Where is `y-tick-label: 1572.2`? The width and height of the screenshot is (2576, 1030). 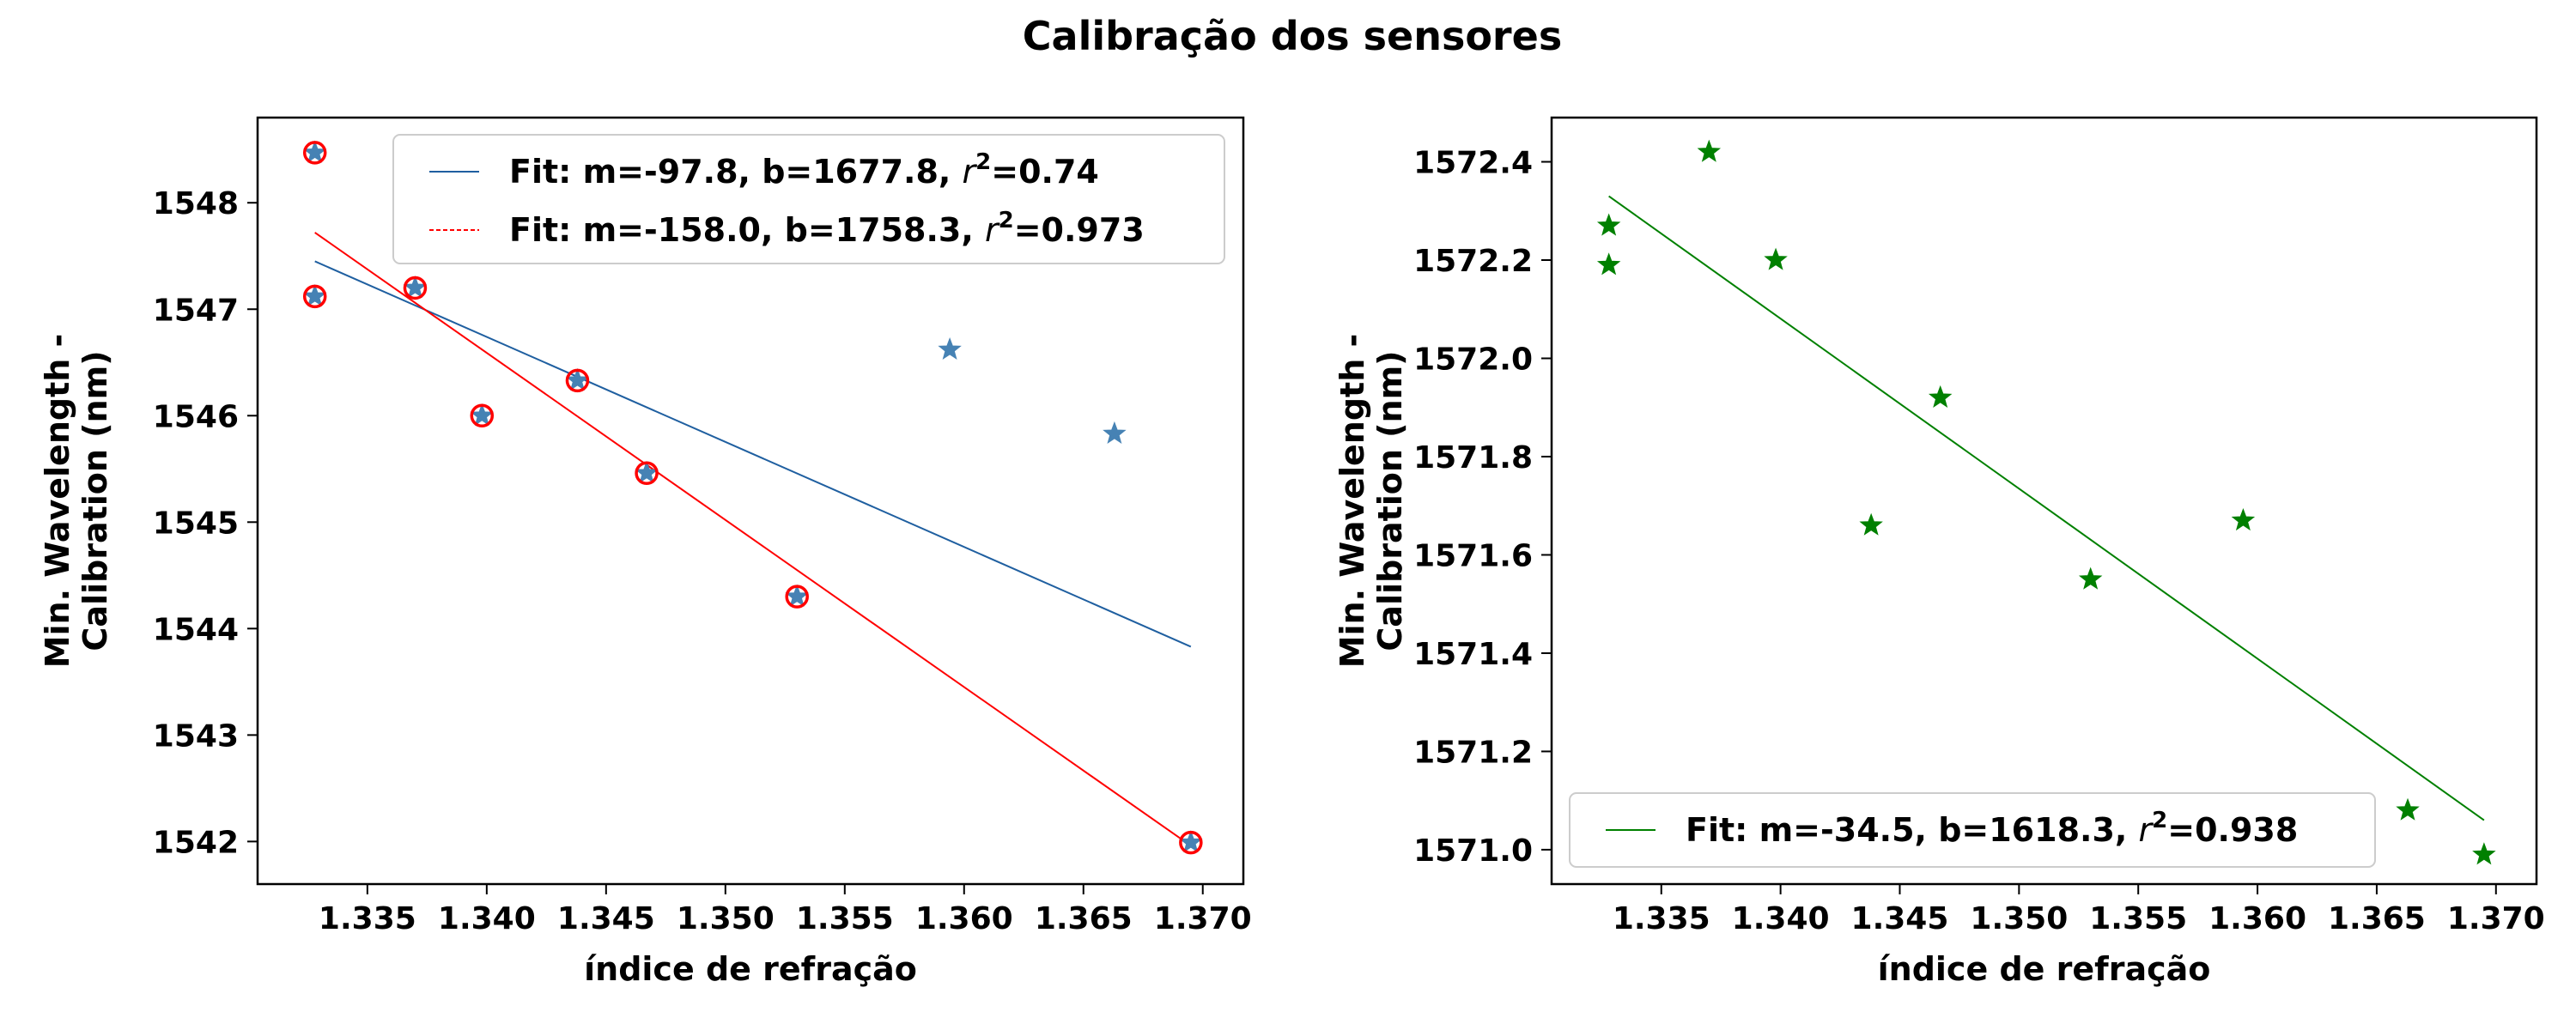 y-tick-label: 1572.2 is located at coordinates (1473, 261).